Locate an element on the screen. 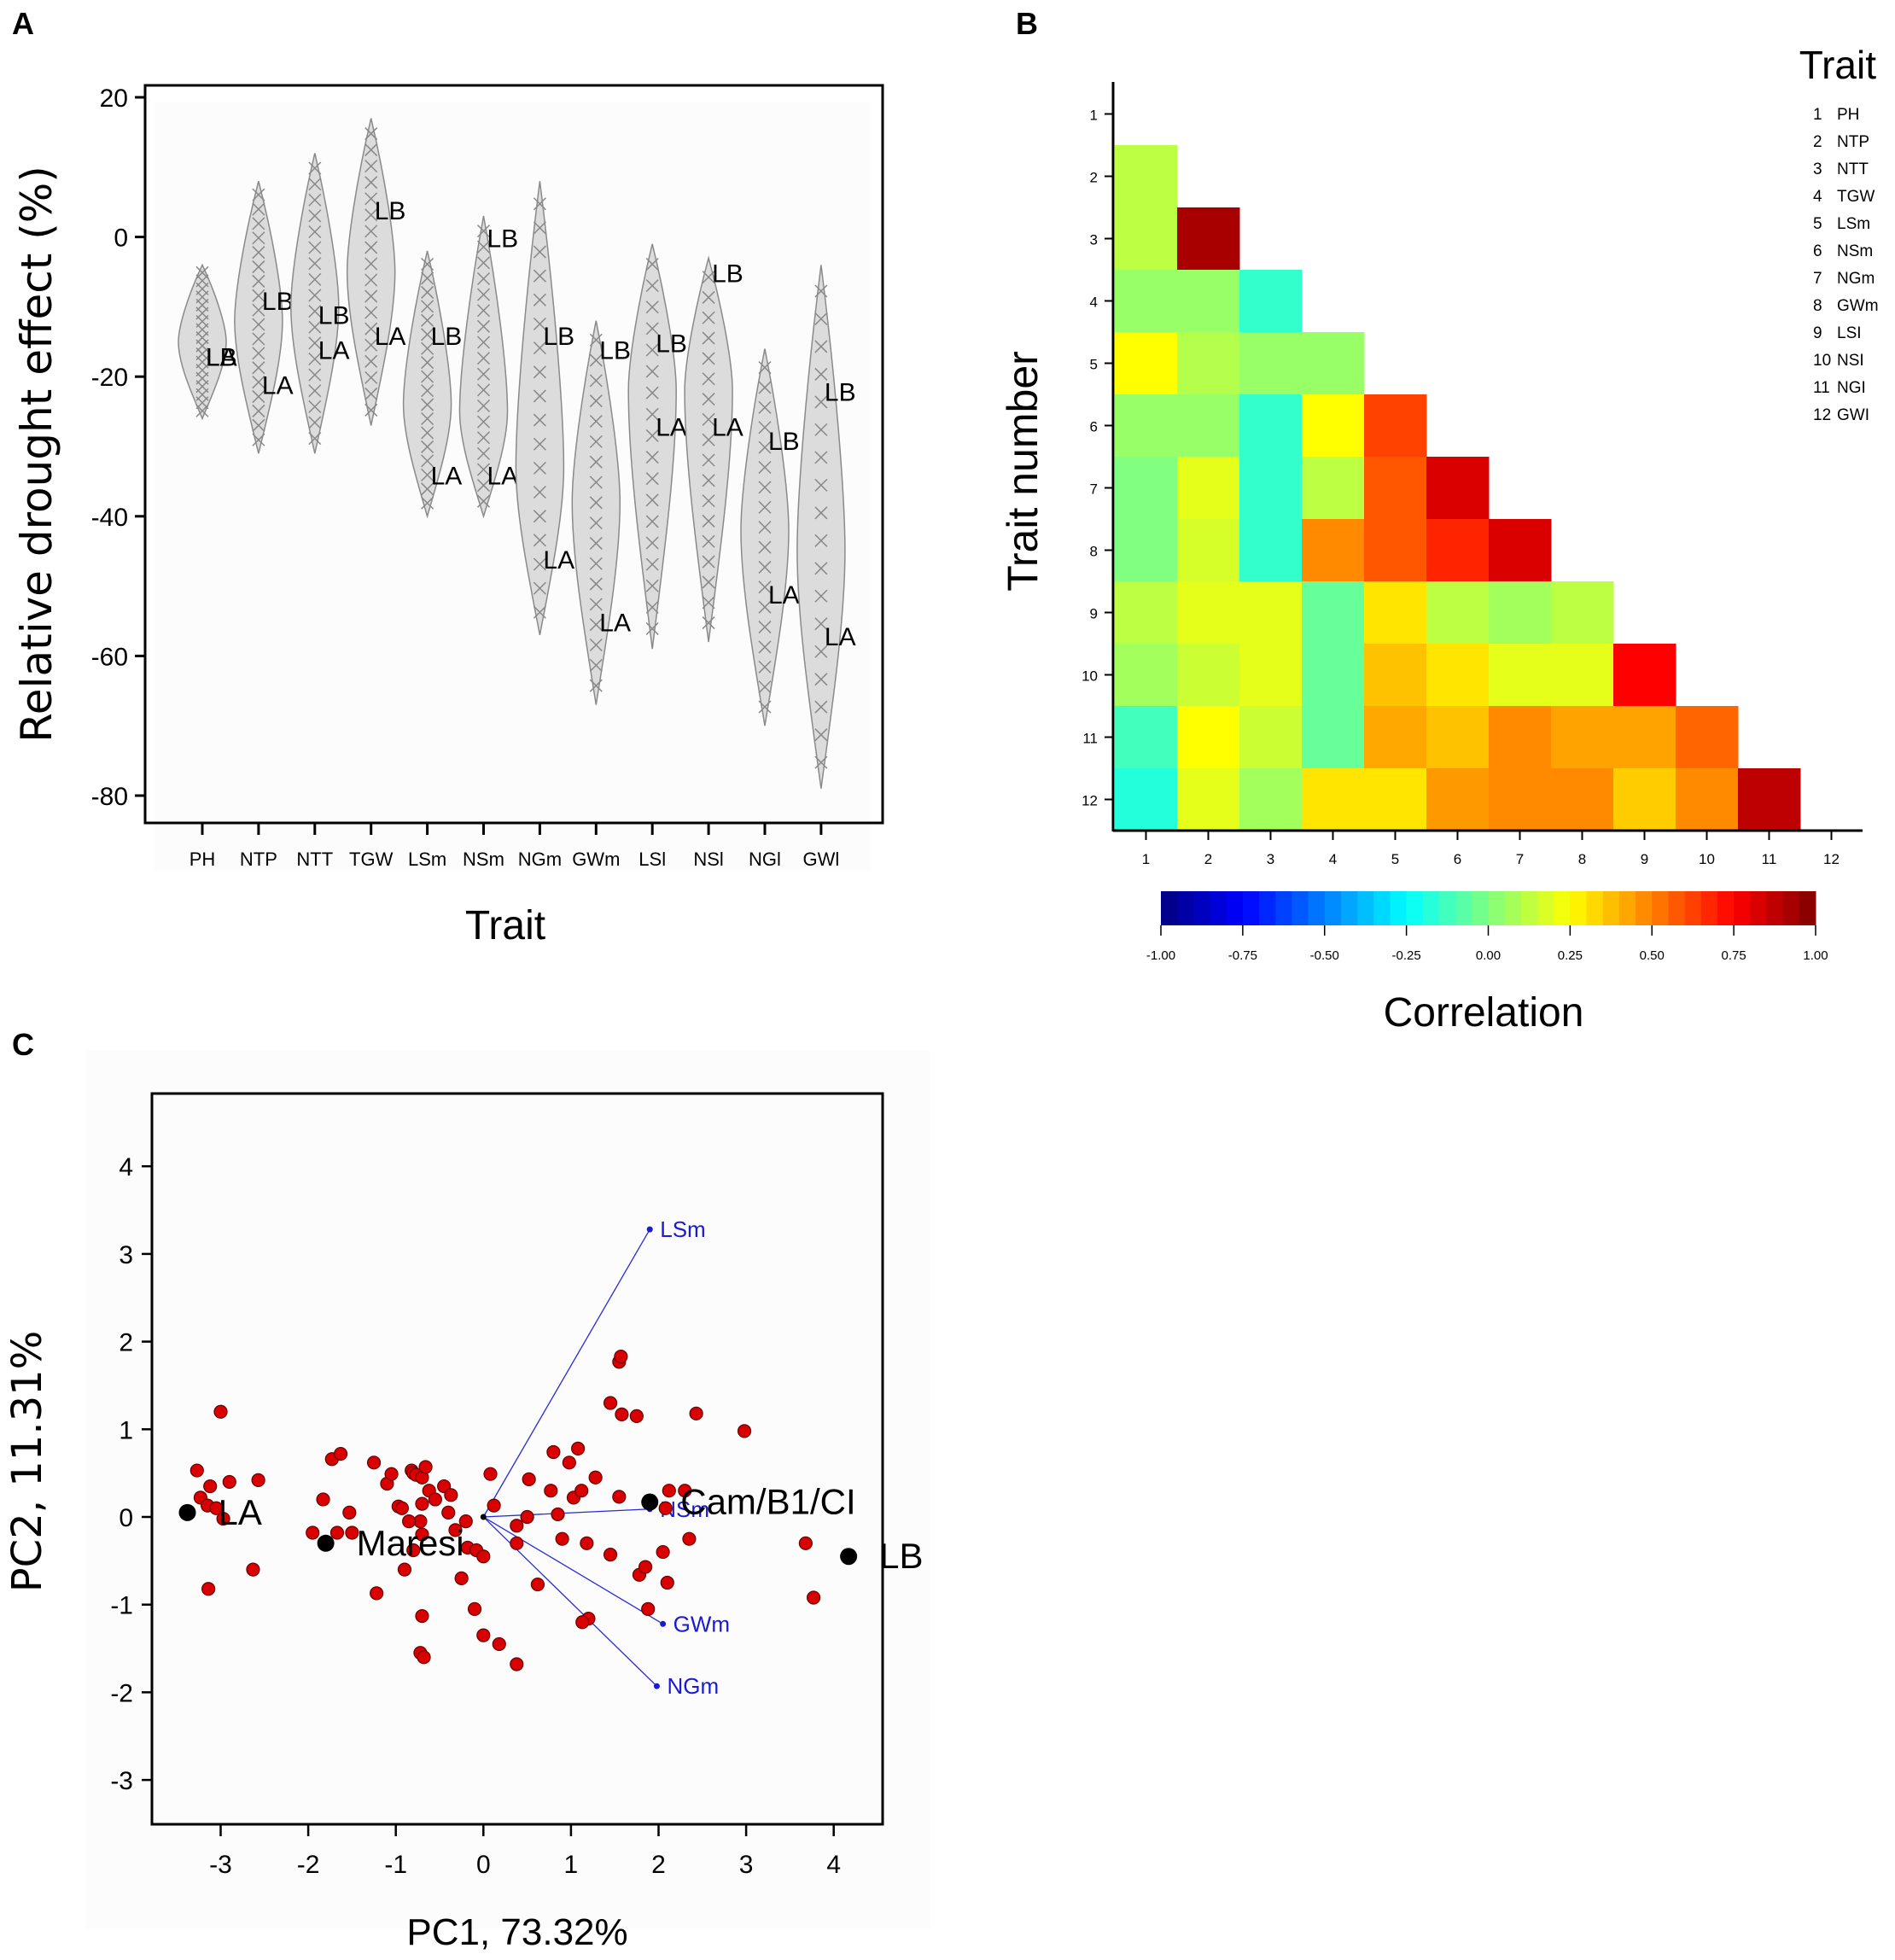  origin-point is located at coordinates (484, 1517).